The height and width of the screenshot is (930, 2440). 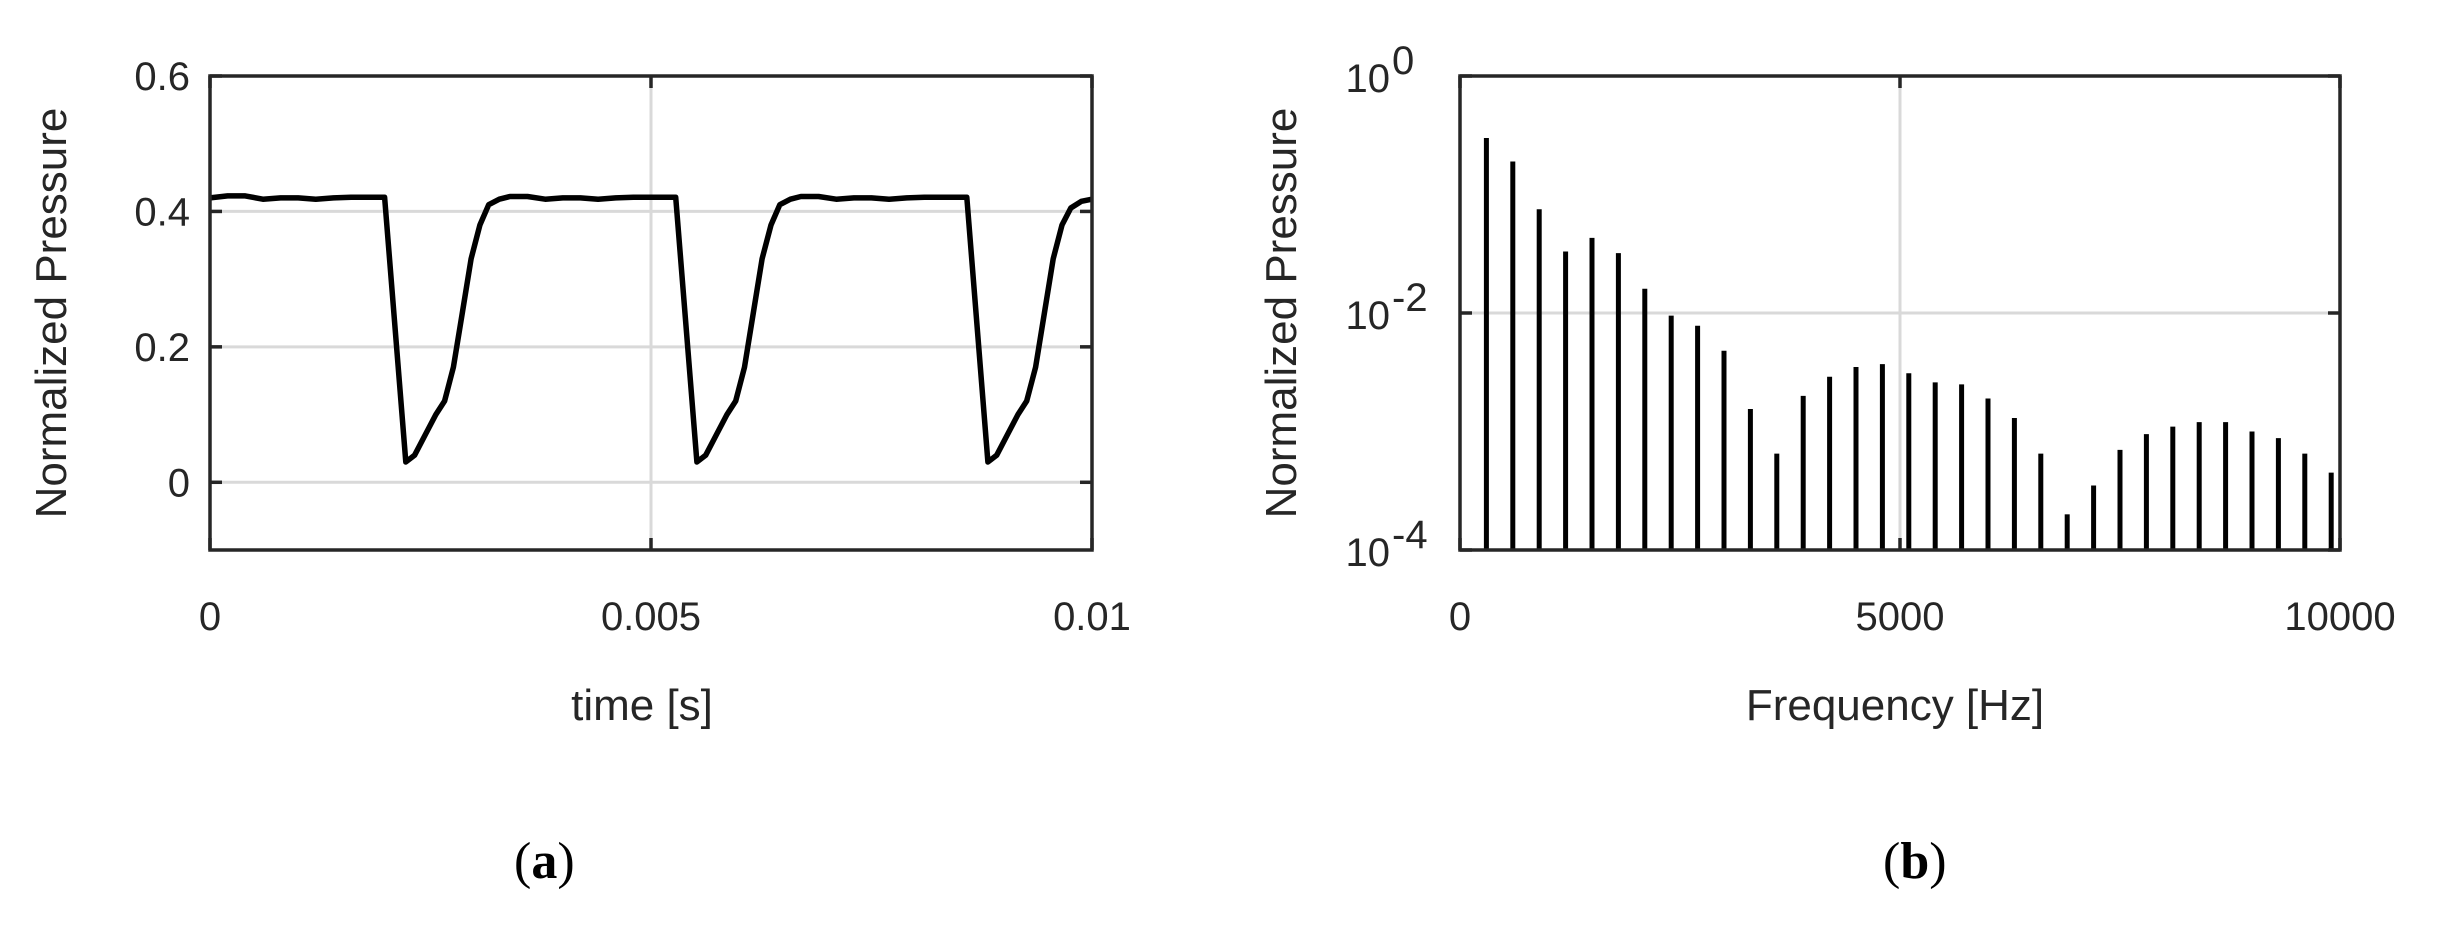 I want to click on panel-b-x-axis-label: Frequency [Hz], so click(x=1895, y=705).